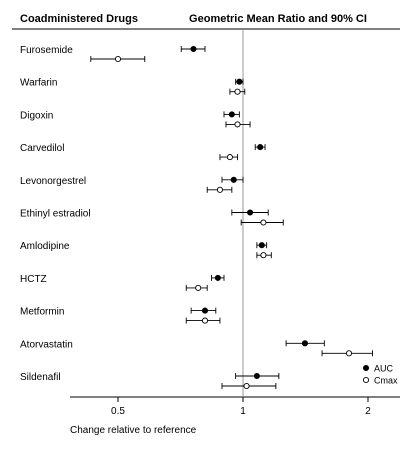 This screenshot has height=454, width=415. What do you see at coordinates (384, 369) in the screenshot?
I see `legend-label-auc: AUC` at bounding box center [384, 369].